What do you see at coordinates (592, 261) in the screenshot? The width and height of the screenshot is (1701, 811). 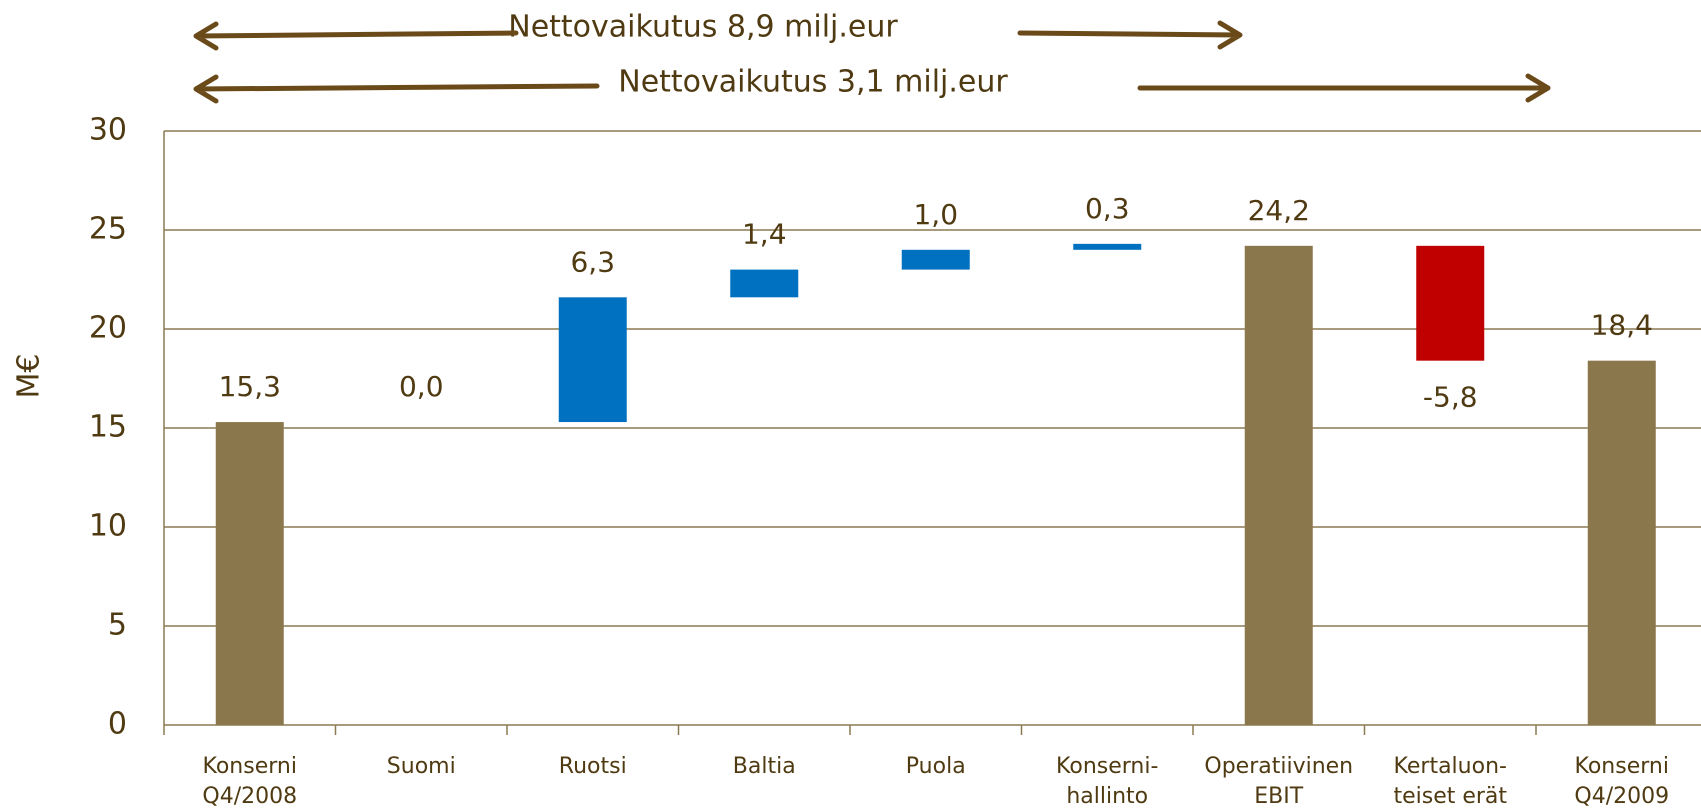 I see `value-label: 6,3` at bounding box center [592, 261].